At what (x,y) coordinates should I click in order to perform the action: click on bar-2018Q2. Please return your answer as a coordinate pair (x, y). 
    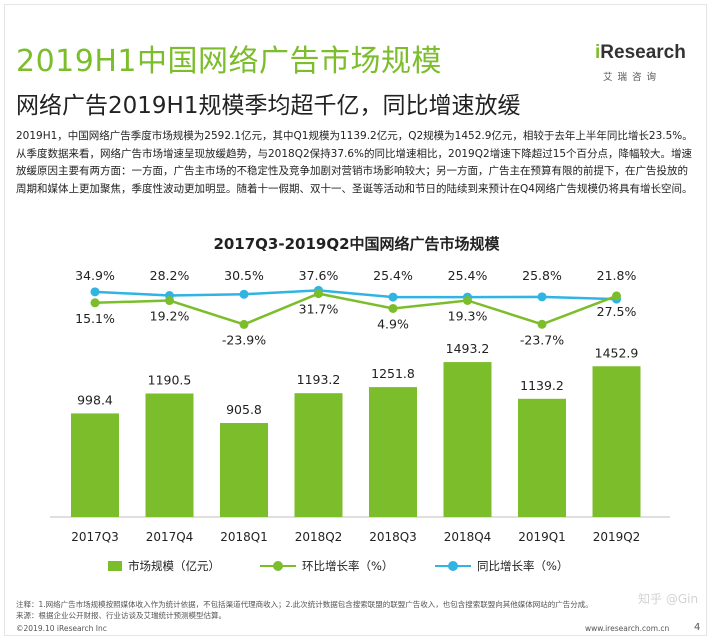
    Looking at the image, I should click on (318, 455).